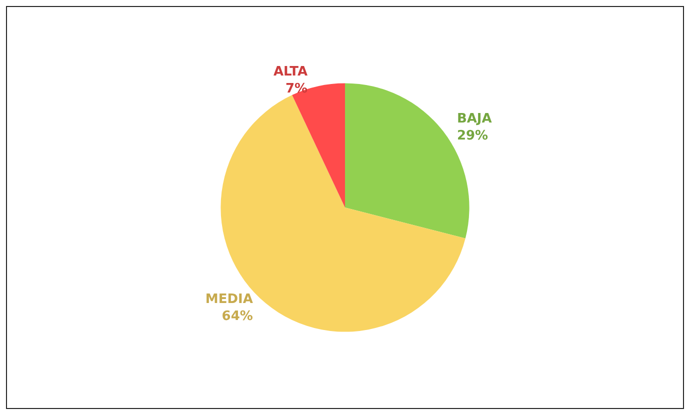 The width and height of the screenshot is (692, 417). Describe the element at coordinates (290, 72) in the screenshot. I see `slice-label: ALTA` at that location.